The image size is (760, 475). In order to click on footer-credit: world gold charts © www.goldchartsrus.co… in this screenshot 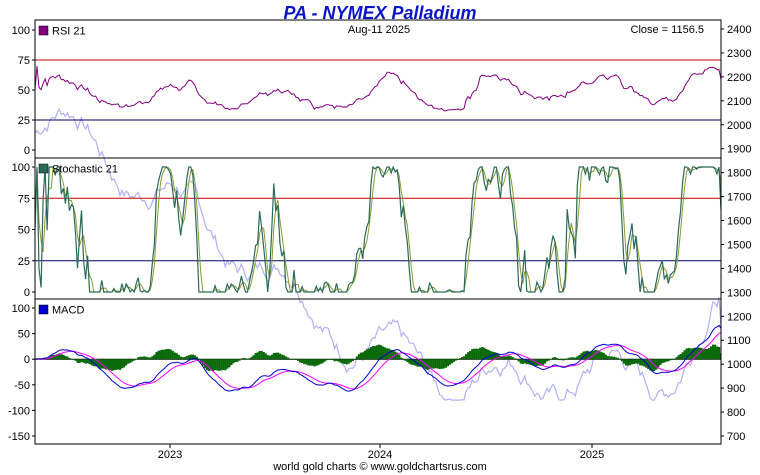, I will do `click(380, 467)`.